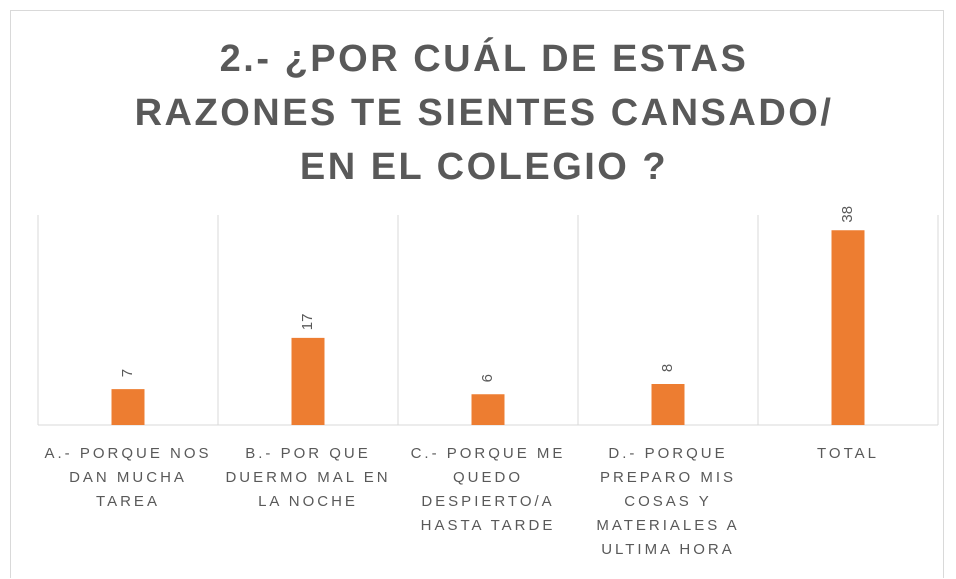 This screenshot has height=579, width=956. Describe the element at coordinates (127, 373) in the screenshot. I see `data-label: 7` at that location.